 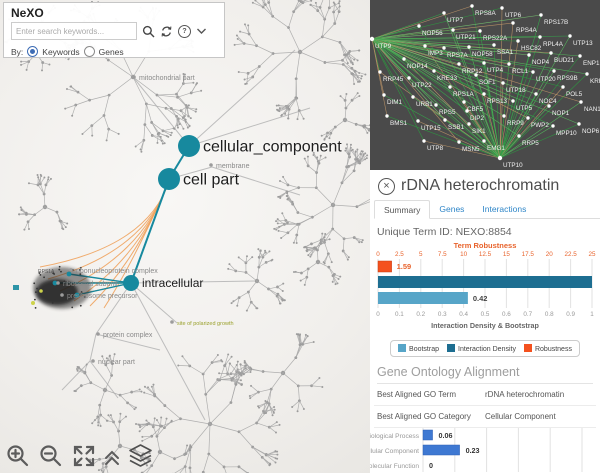 I want to click on gene-node-label: RCL1, so click(x=520, y=71).